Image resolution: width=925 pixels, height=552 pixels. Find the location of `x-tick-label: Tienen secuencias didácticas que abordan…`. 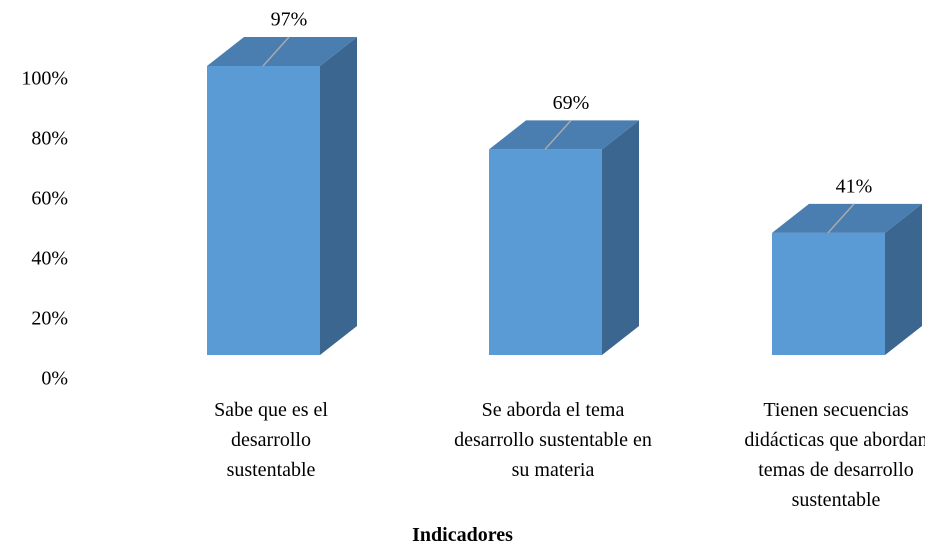

x-tick-label: Tienen secuencias didácticas que abordan… is located at coordinates (834, 455).